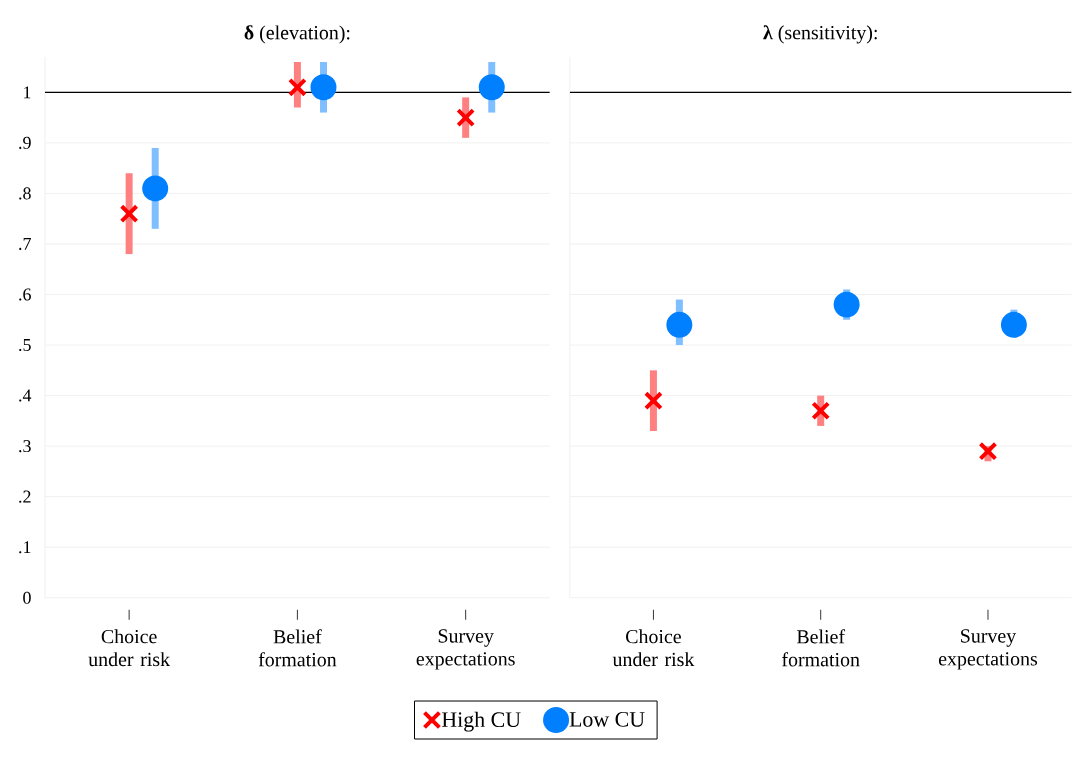  Describe the element at coordinates (25, 446) in the screenshot. I see `y-tick-label: .3` at that location.